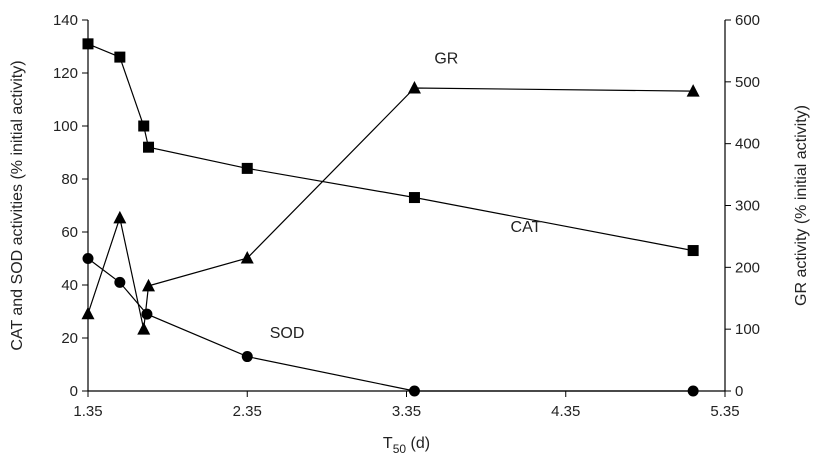 The width and height of the screenshot is (820, 458). What do you see at coordinates (388, 443) in the screenshot?
I see `x-axis-title-main: T` at bounding box center [388, 443].